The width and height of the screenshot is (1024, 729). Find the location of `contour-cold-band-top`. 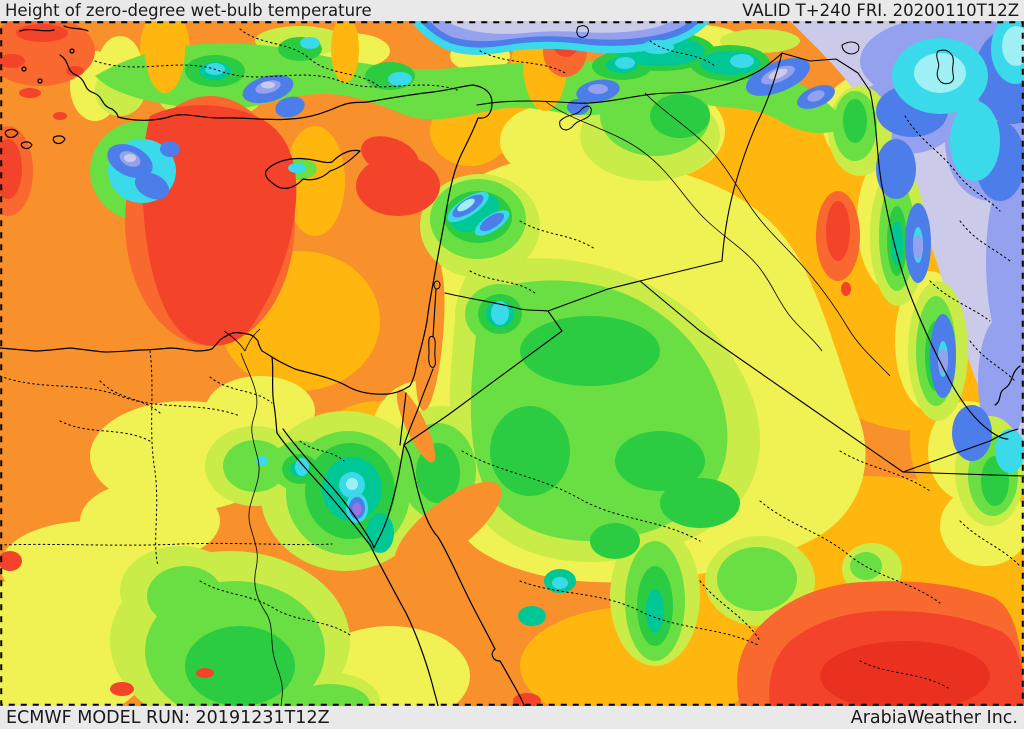

contour-cold-band-top is located at coordinates (560, 38).